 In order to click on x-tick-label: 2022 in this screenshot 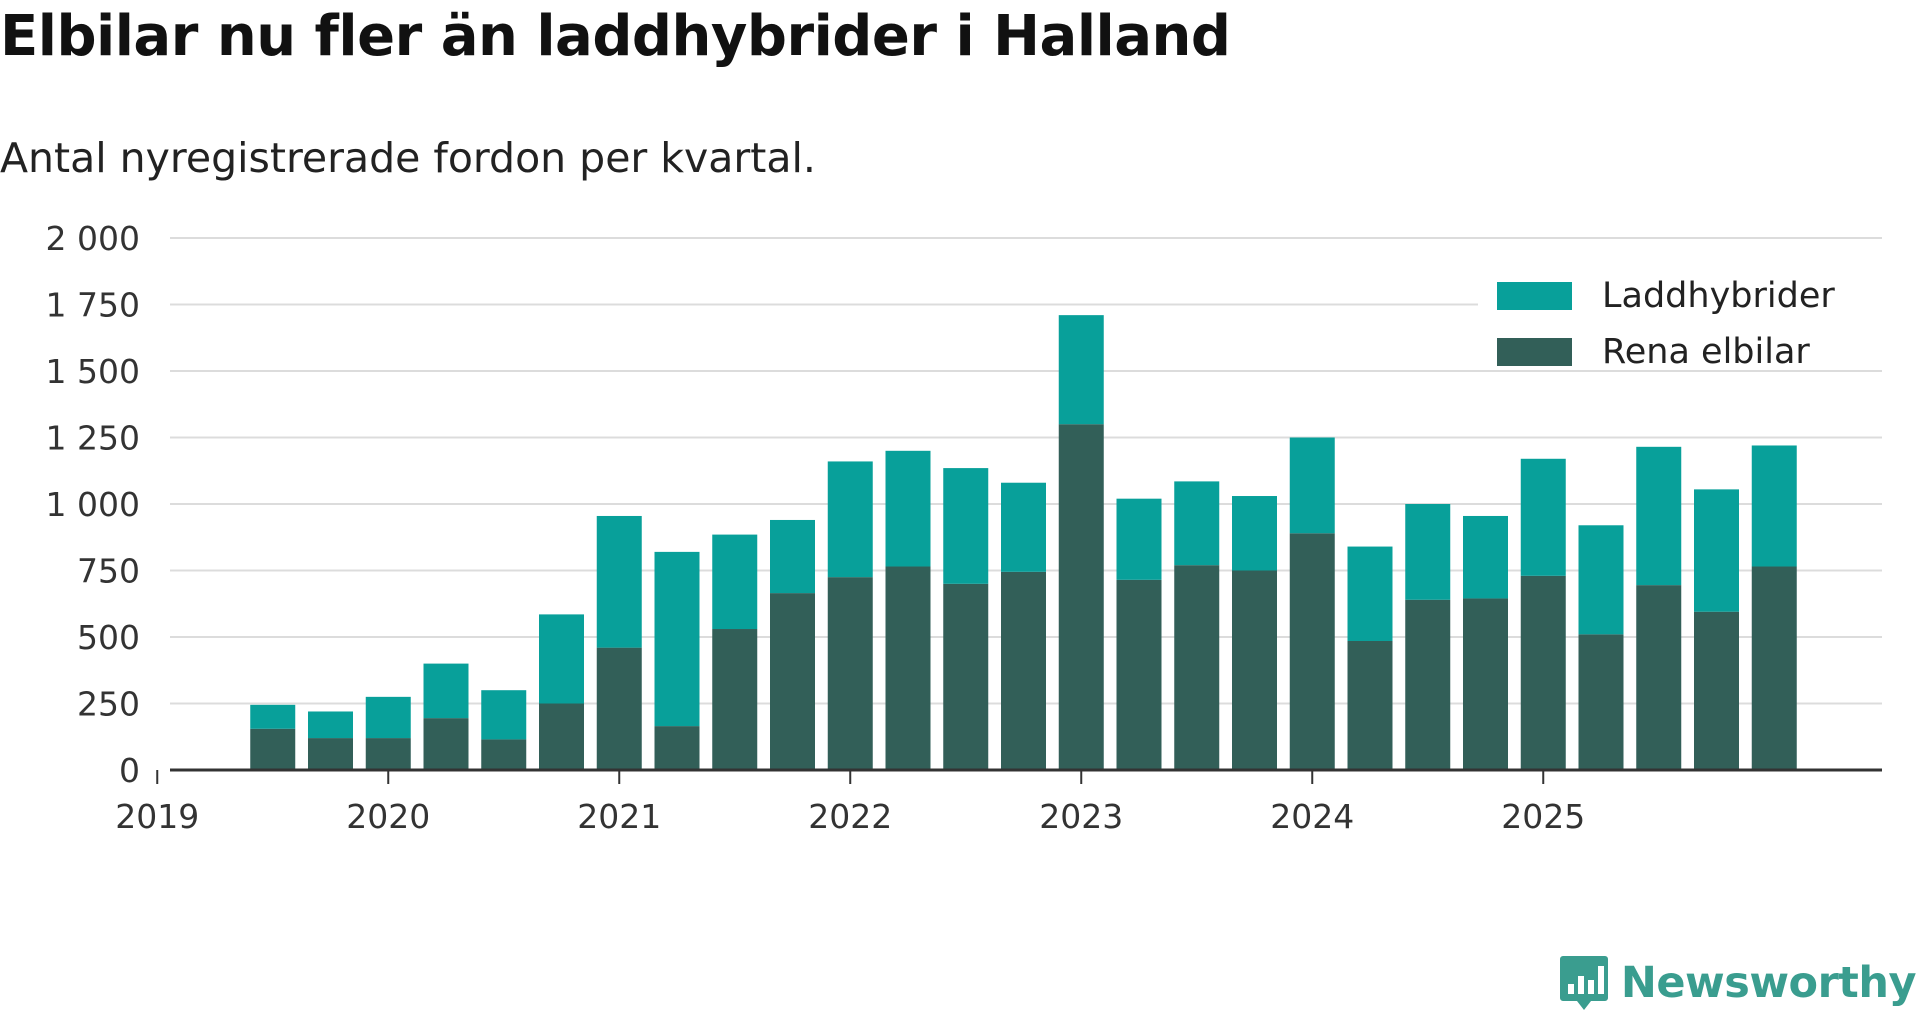, I will do `click(850, 816)`.